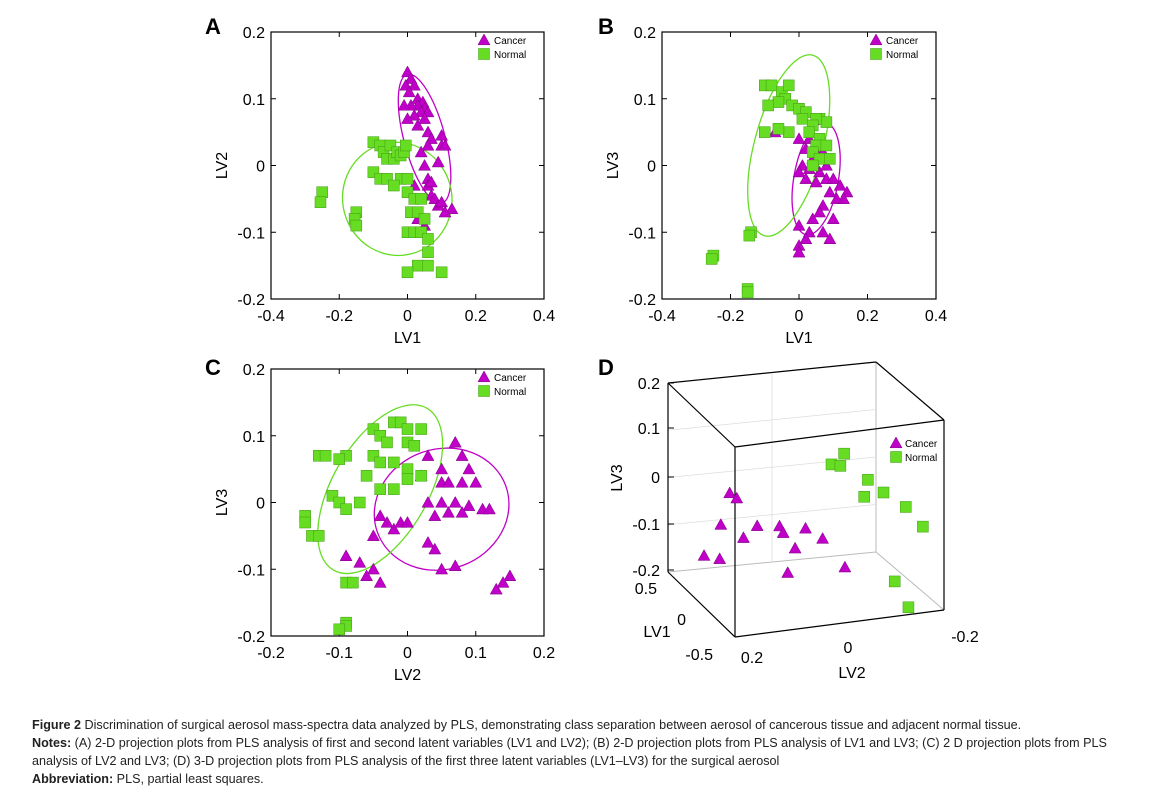 The image size is (1164, 804). Describe the element at coordinates (339, 653) in the screenshot. I see `x-tick-label: -0.1` at that location.